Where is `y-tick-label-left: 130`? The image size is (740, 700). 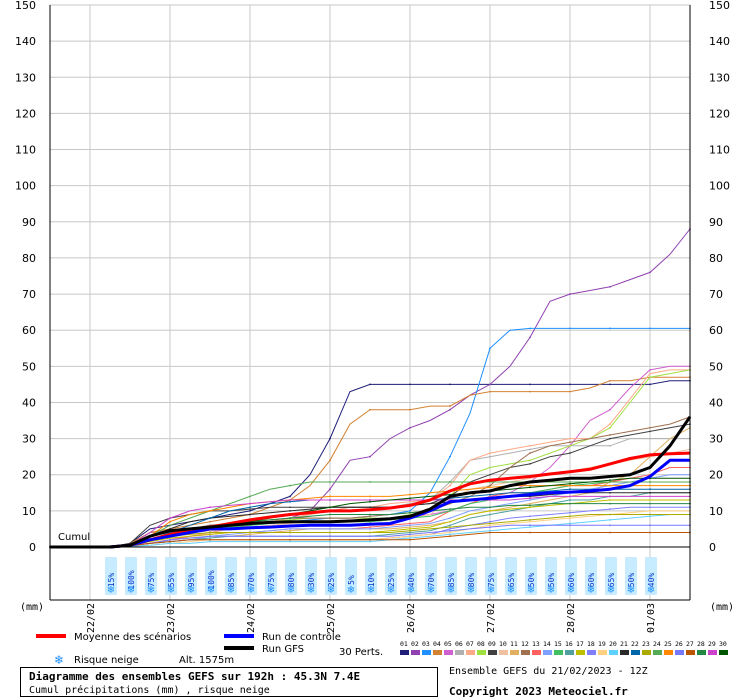 y-tick-label-left: 130 is located at coordinates (25, 77).